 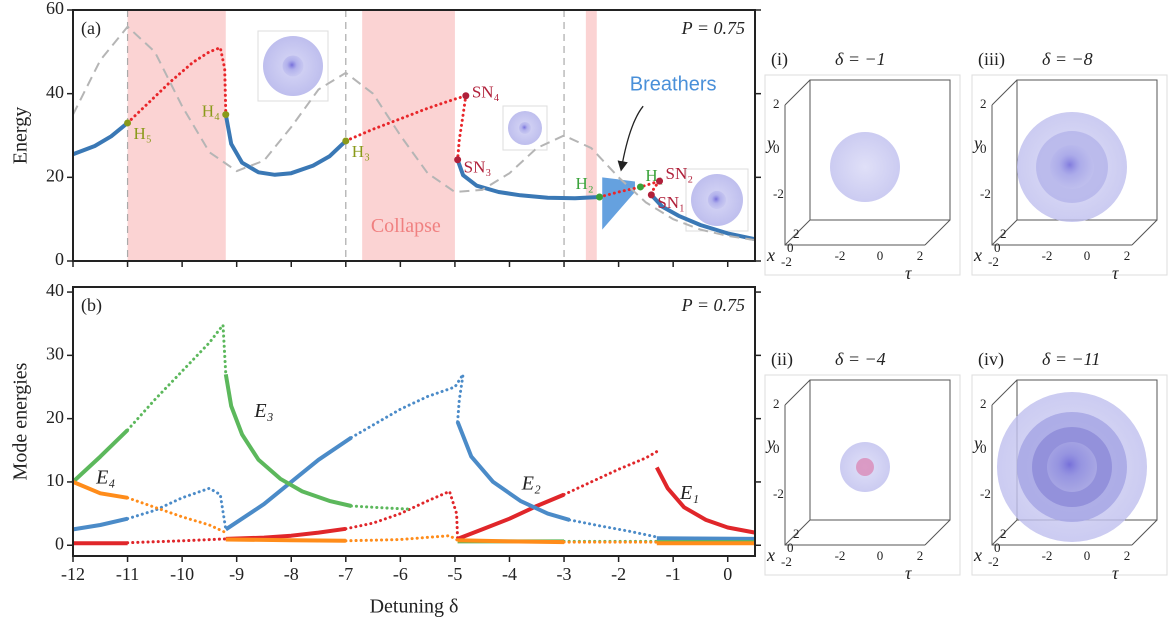 What do you see at coordinates (713, 28) in the screenshot?
I see `annotation: P = 0.75` at bounding box center [713, 28].